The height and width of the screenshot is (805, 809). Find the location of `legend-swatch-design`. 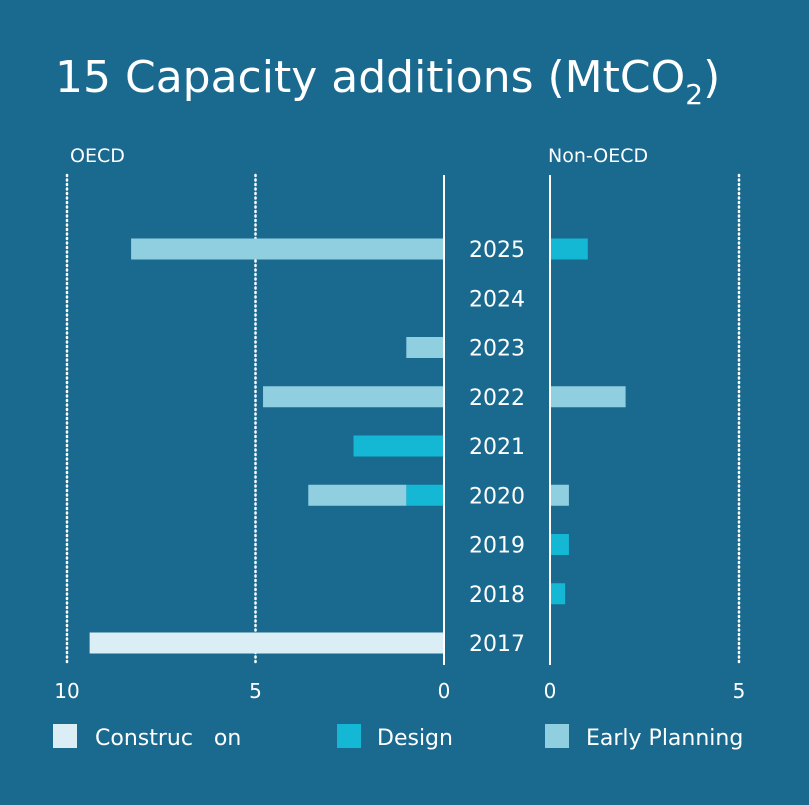

legend-swatch-design is located at coordinates (349, 736).